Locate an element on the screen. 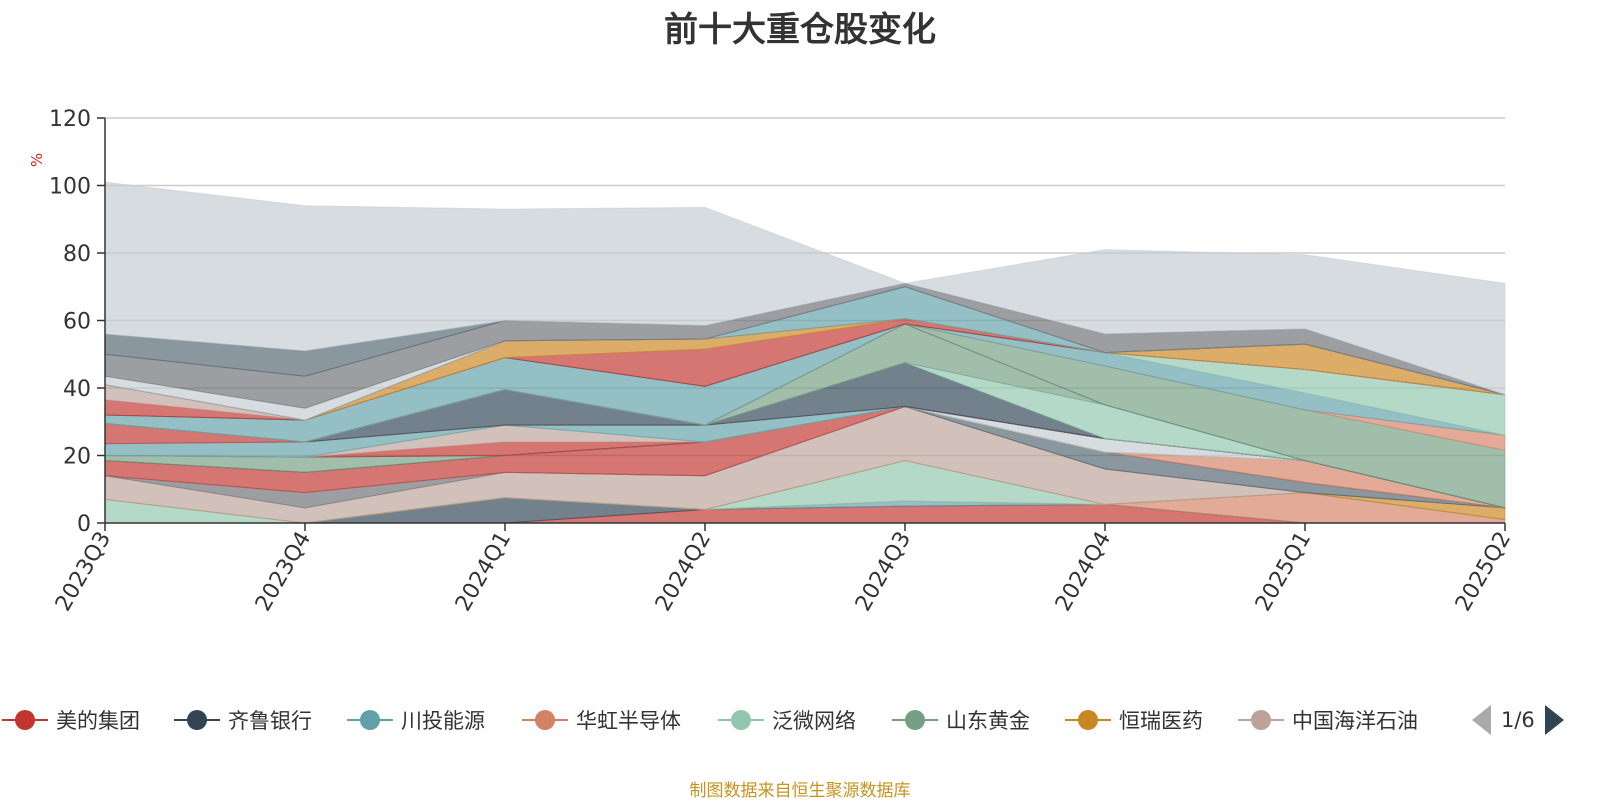  legend-label: 山东黄金 is located at coordinates (988, 721).